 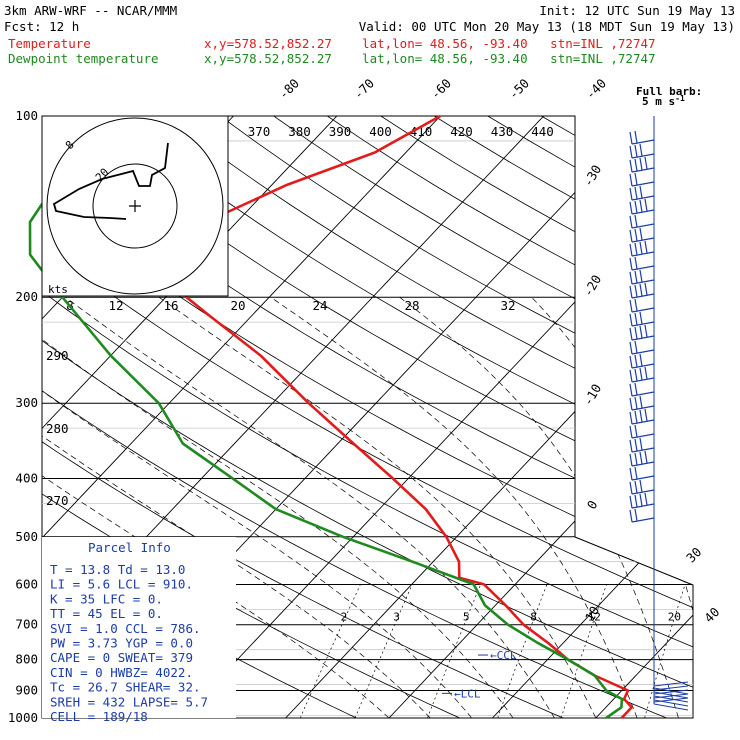 I want to click on parcel-info-line: SREH = 432 LAPSE= 5.7, so click(x=129, y=701).